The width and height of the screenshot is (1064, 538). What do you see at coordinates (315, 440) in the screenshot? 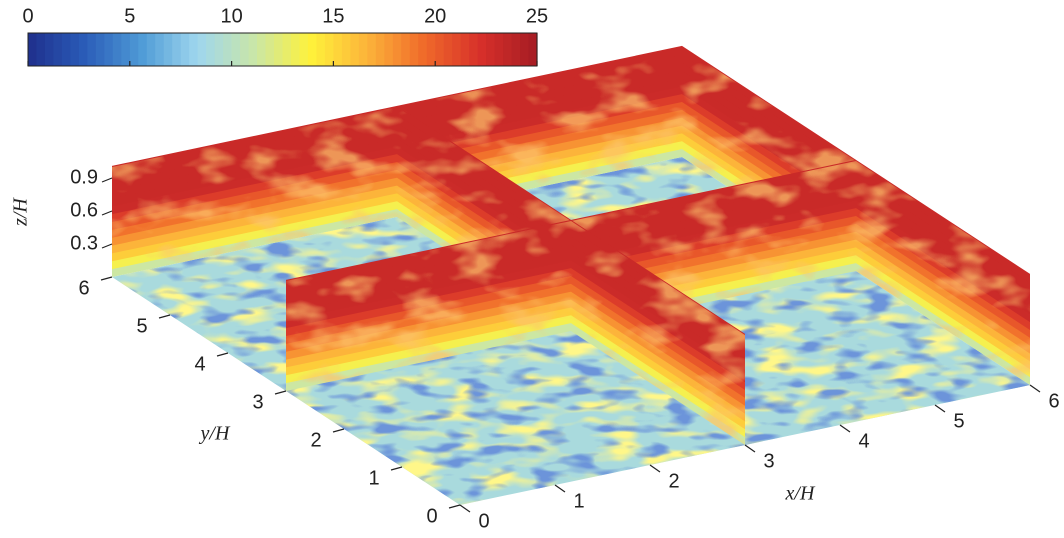
I see `y-tick-label: 2` at bounding box center [315, 440].